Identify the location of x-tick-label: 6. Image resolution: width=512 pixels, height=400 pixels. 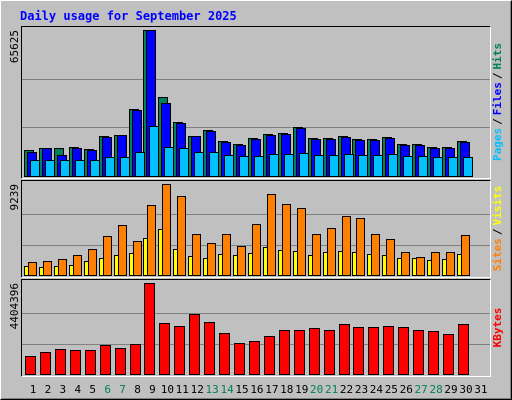
(107, 389).